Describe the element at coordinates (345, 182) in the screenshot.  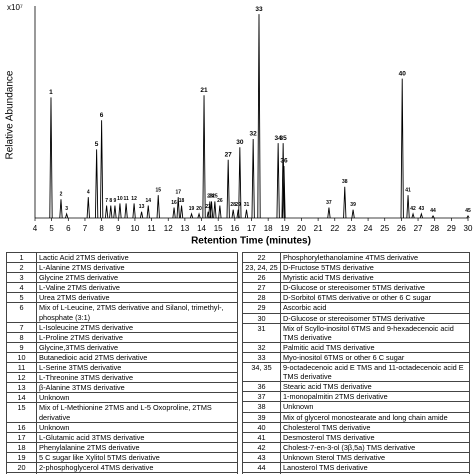
I see `peak-label: 38` at that location.